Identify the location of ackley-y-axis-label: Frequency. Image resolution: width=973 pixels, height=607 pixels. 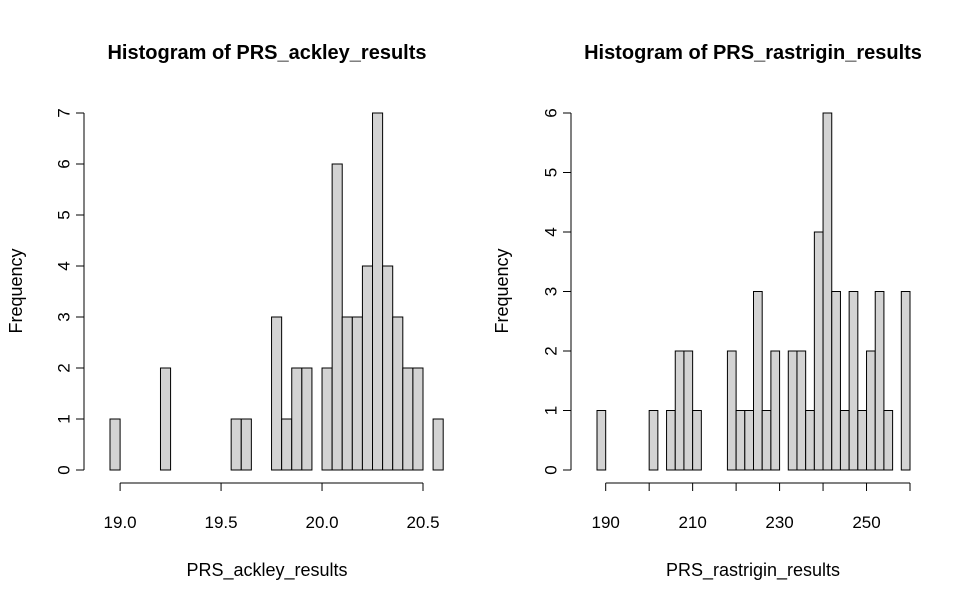
(16, 290).